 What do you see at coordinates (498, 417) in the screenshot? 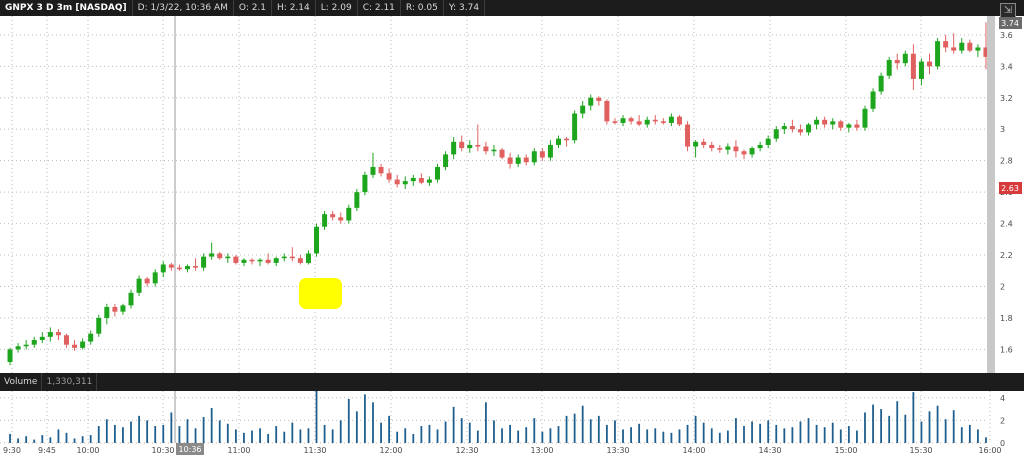
I see `volume-series` at bounding box center [498, 417].